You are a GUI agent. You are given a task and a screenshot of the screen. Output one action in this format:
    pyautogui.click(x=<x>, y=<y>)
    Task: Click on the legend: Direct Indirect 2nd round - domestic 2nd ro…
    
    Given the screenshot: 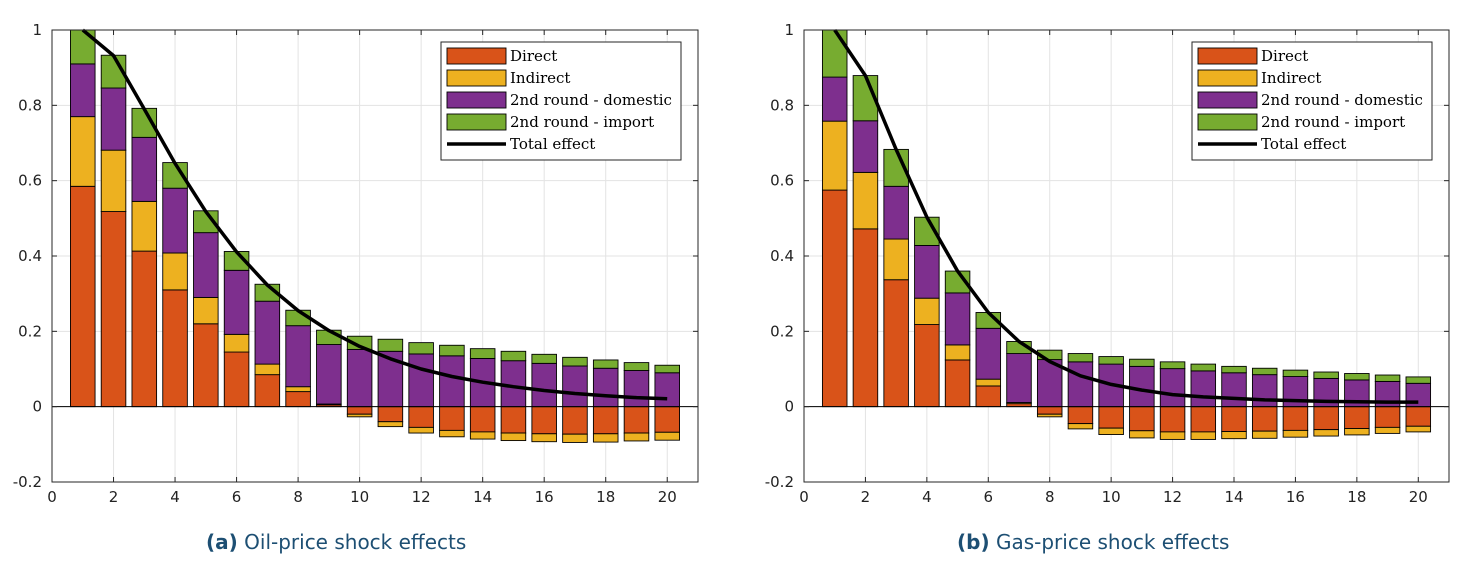 What is the action you would take?
    pyautogui.click(x=561, y=101)
    